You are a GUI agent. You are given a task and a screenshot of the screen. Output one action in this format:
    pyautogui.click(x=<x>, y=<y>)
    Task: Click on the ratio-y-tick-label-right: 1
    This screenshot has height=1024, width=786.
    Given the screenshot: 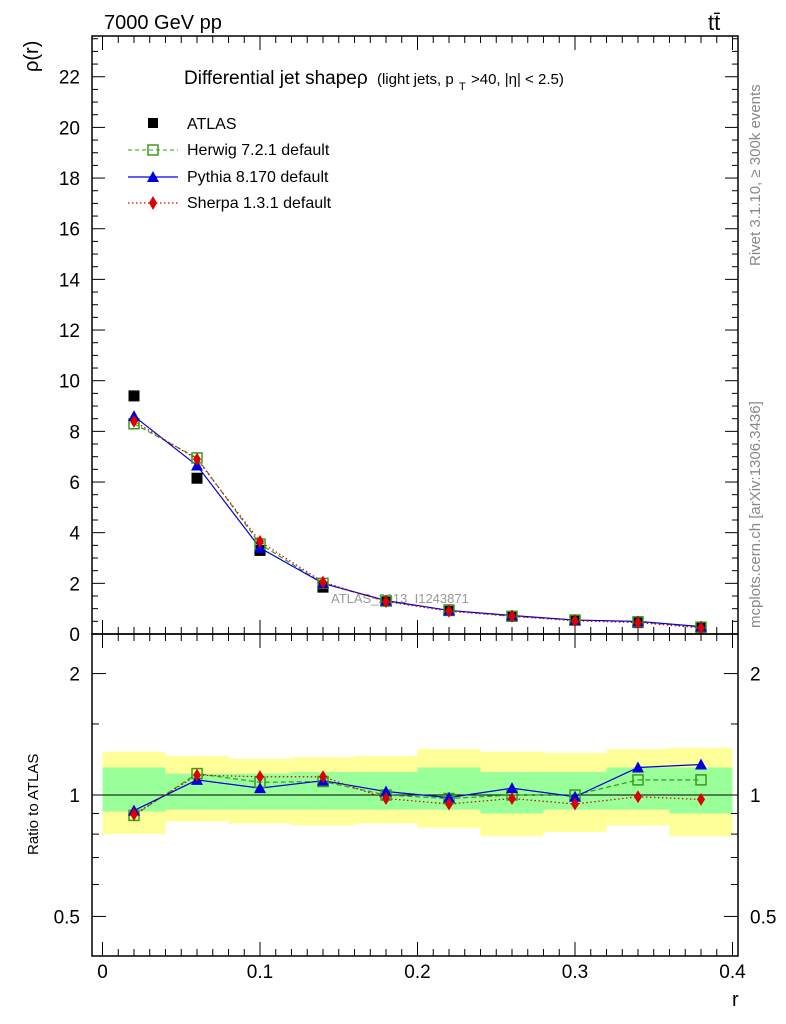 What is the action you would take?
    pyautogui.click(x=755, y=796)
    